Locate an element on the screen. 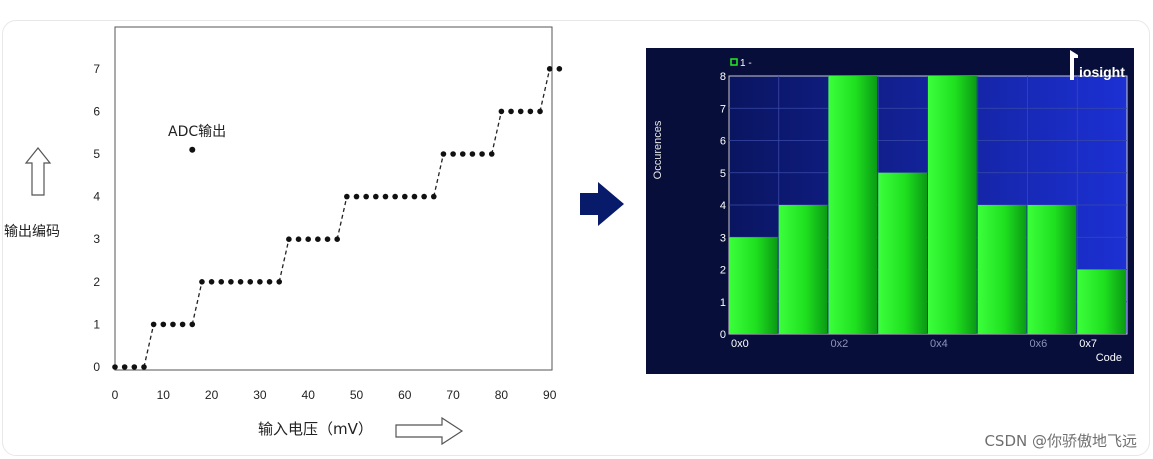  left-x-ticks: 0 10 20 30 40 50 60 70 80 90 is located at coordinates (334, 395).